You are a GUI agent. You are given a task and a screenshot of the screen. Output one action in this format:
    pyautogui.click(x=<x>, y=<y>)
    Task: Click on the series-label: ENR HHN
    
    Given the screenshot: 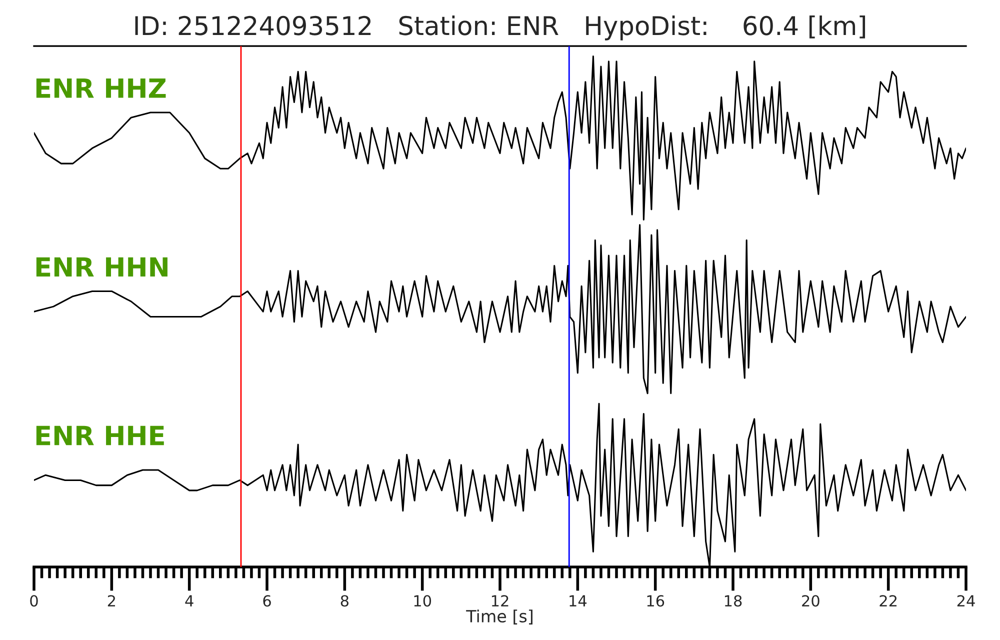 What is the action you would take?
    pyautogui.click(x=102, y=267)
    